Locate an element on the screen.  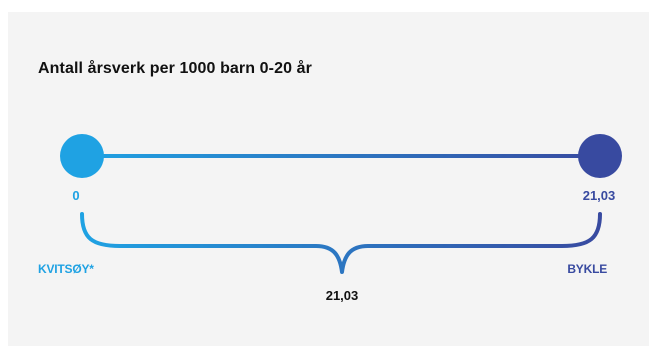
min-municipality-label: KVITSØY* is located at coordinates (66, 269).